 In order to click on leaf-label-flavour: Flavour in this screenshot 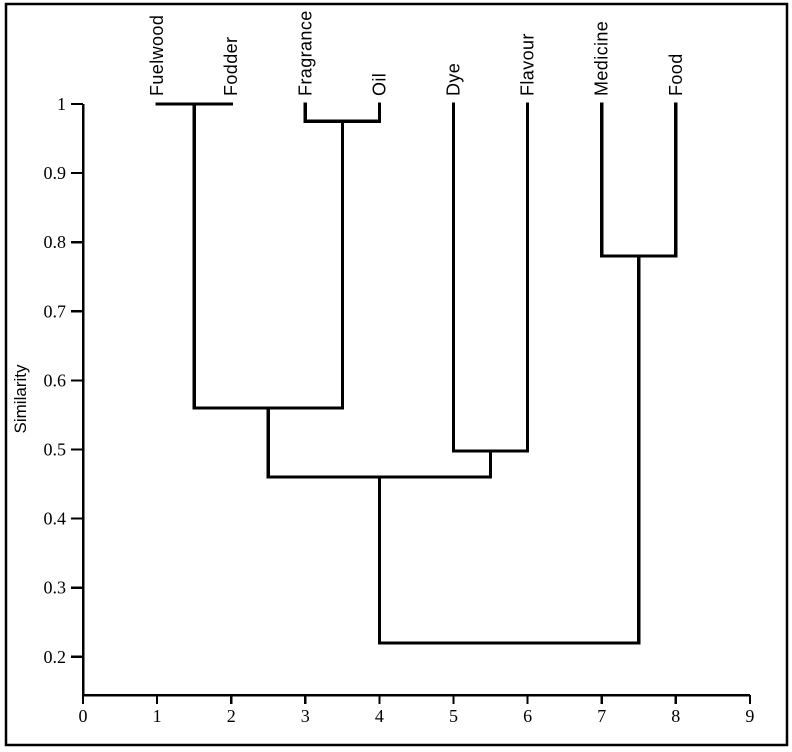, I will do `click(528, 64)`.